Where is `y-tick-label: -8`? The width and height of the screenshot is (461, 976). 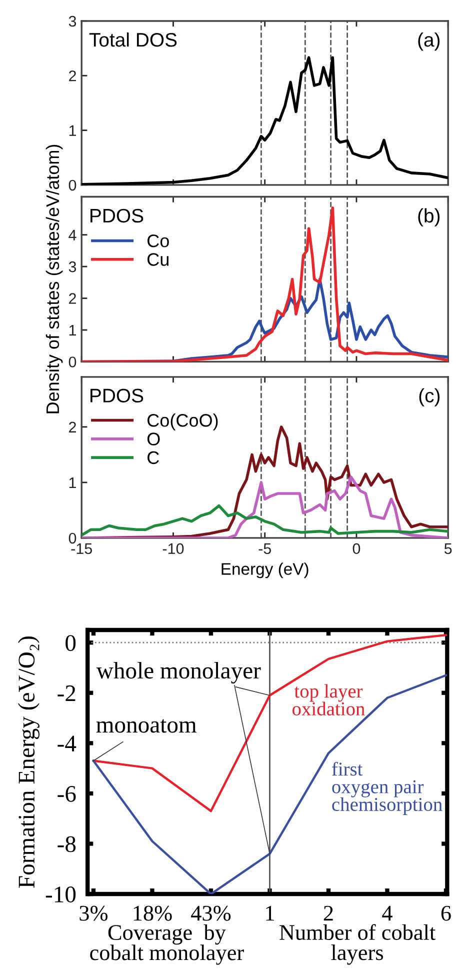 y-tick-label: -8 is located at coordinates (67, 844).